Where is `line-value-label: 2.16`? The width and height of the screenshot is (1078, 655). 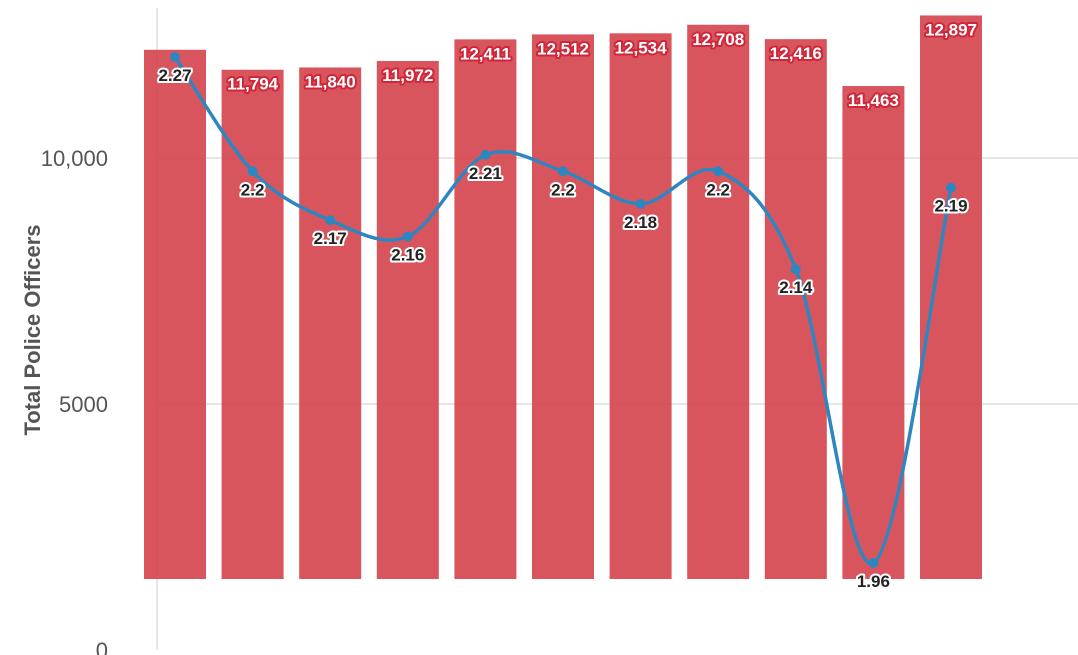 line-value-label: 2.16 is located at coordinates (407, 255).